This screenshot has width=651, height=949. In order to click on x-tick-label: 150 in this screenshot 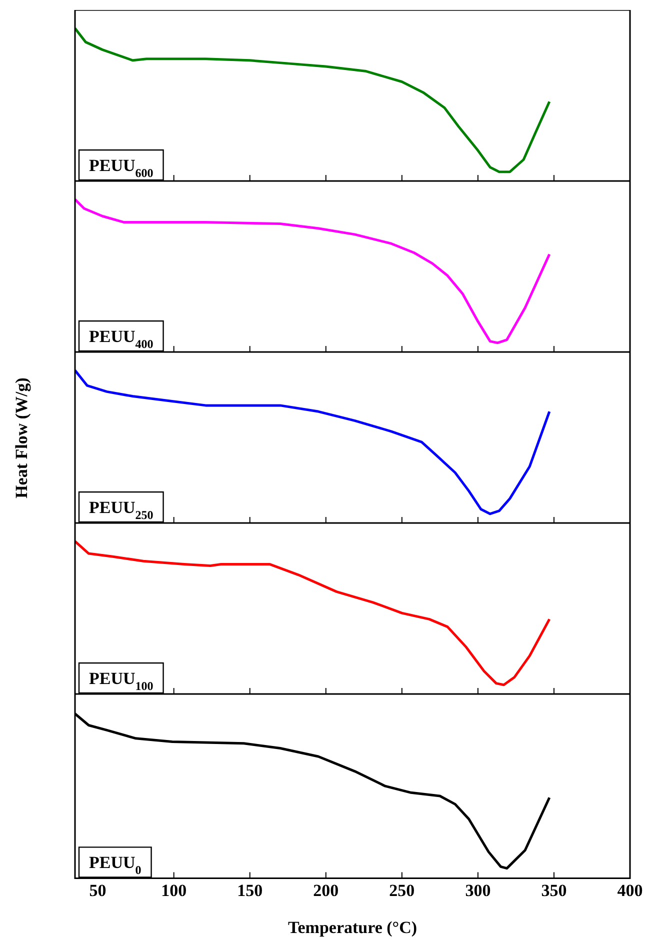, I will do `click(250, 890)`.